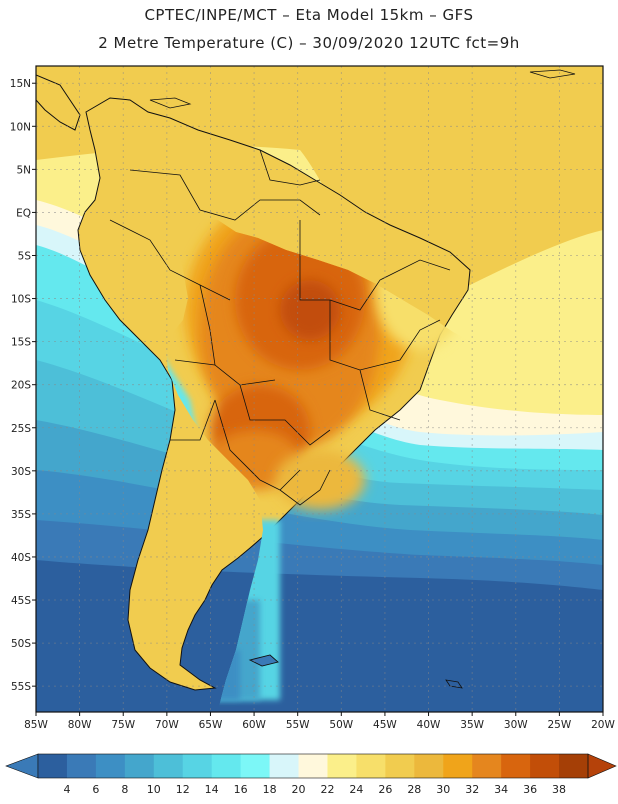 Image resolution: width=618 pixels, height=804 pixels. What do you see at coordinates (21, 472) in the screenshot?
I see `lat-label: 30S` at bounding box center [21, 472].